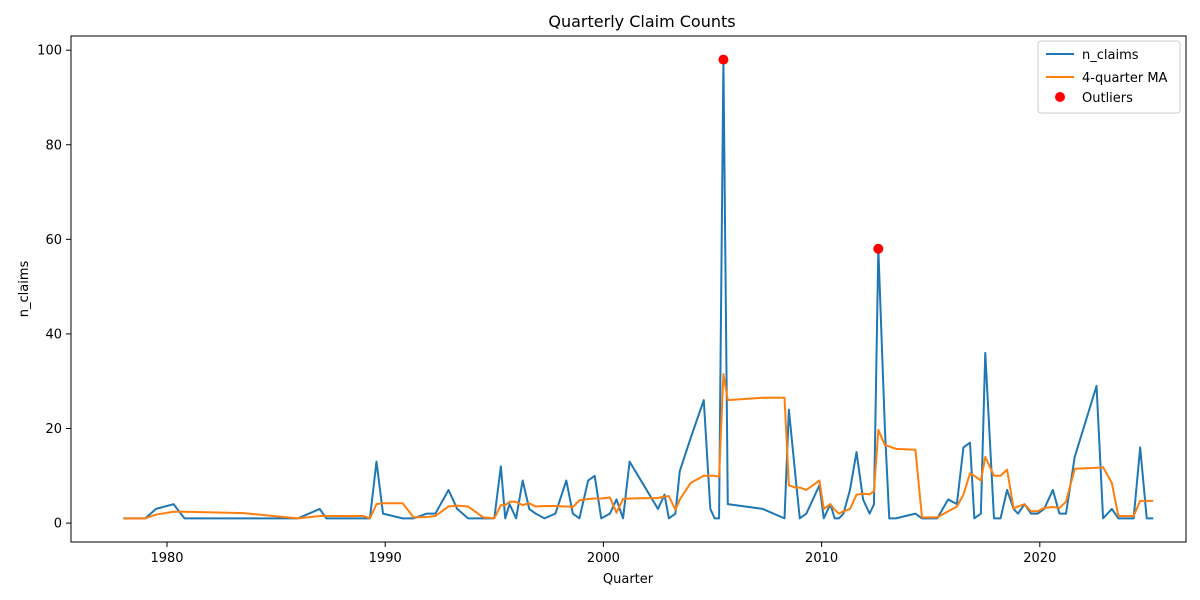  Describe the element at coordinates (1060, 97) in the screenshot. I see `legend-swatch-outliers` at that location.